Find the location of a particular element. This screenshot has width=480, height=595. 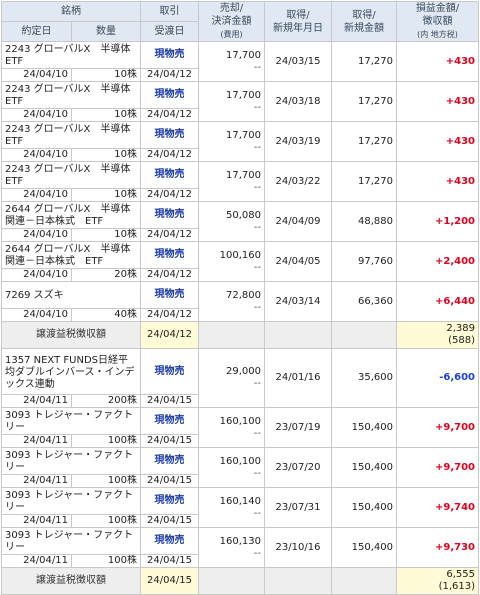

quantity: 20株 is located at coordinates (106, 275).